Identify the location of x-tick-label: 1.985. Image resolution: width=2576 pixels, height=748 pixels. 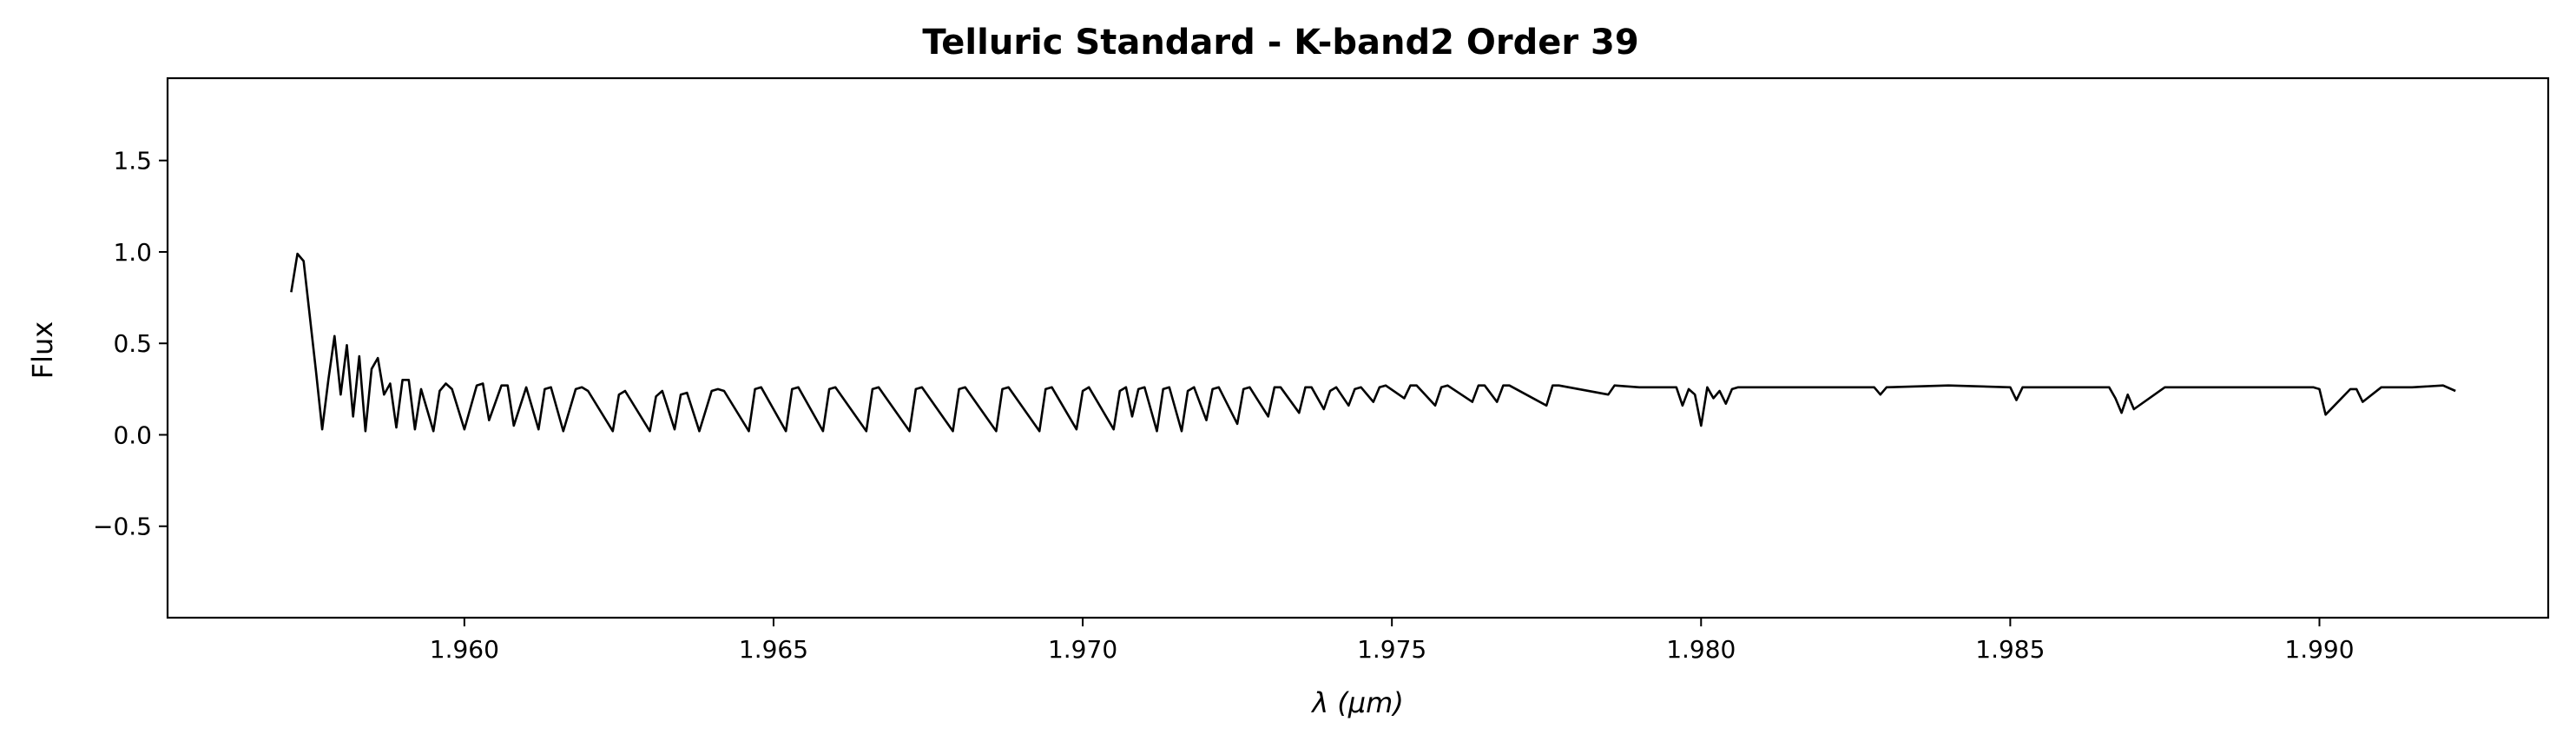
(2010, 649).